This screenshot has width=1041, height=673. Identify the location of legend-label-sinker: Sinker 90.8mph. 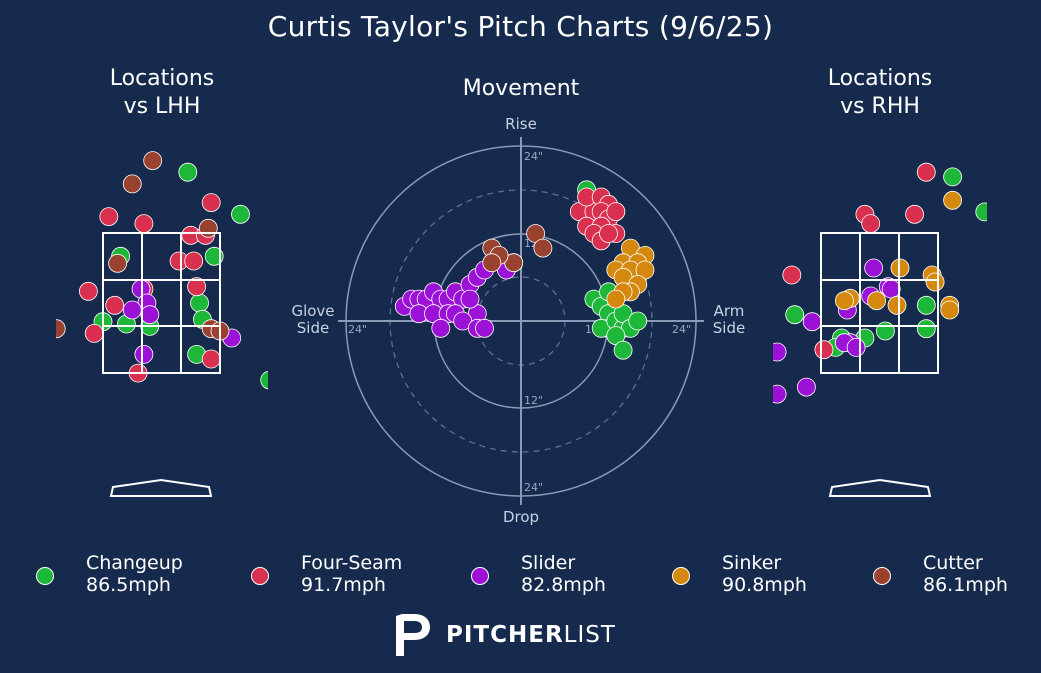
(764, 574).